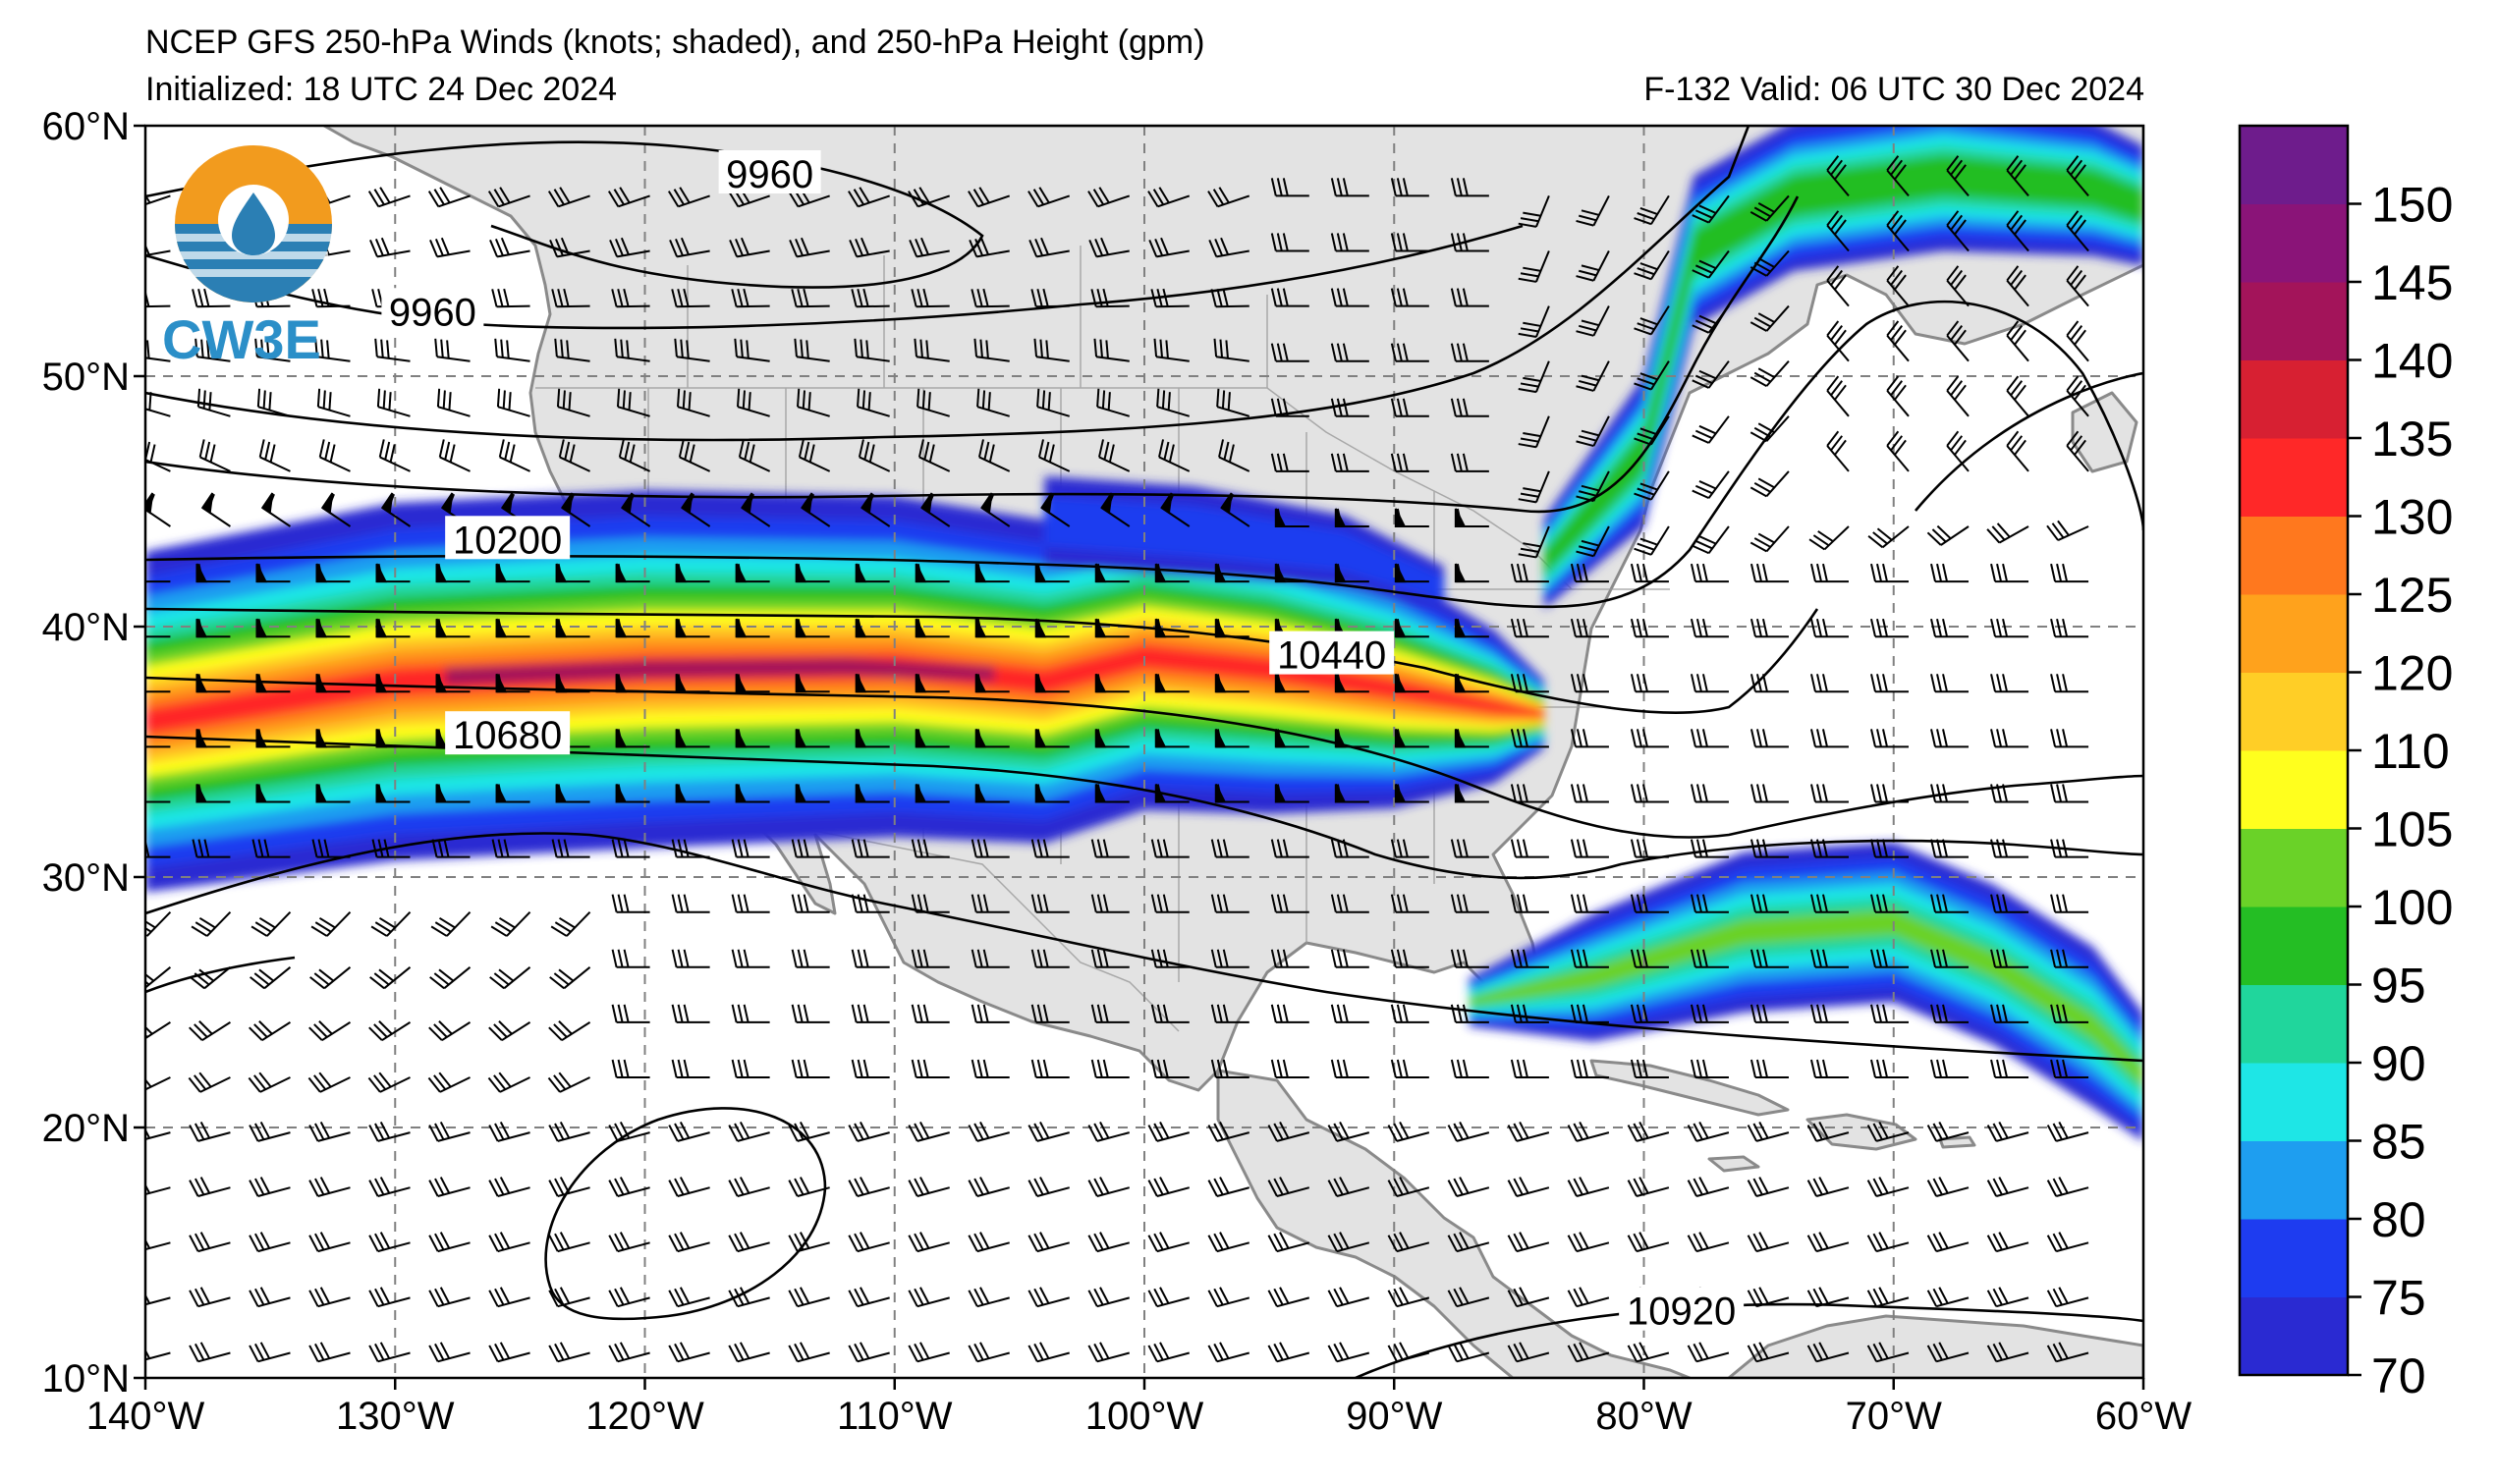 The height and width of the screenshot is (1484, 2498). What do you see at coordinates (2398, 986) in the screenshot?
I see `colorbar-tick-label: 95` at bounding box center [2398, 986].